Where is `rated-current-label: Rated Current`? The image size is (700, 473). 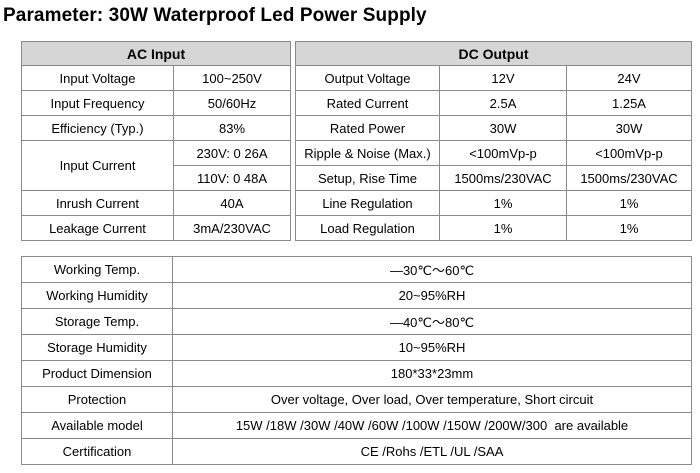
rated-current-label: Rated Current is located at coordinates (367, 103).